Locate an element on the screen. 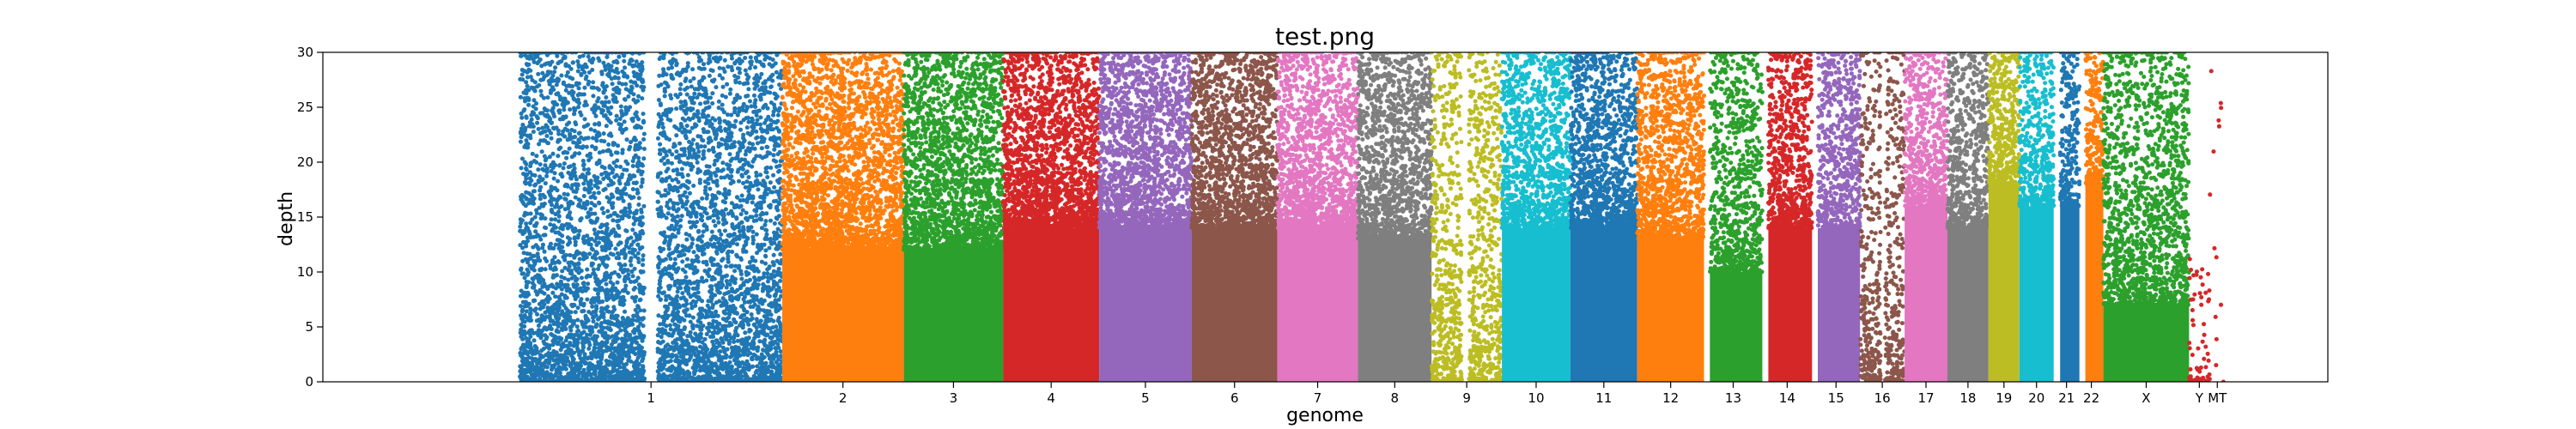  y-tick-label: 10 is located at coordinates (305, 272).